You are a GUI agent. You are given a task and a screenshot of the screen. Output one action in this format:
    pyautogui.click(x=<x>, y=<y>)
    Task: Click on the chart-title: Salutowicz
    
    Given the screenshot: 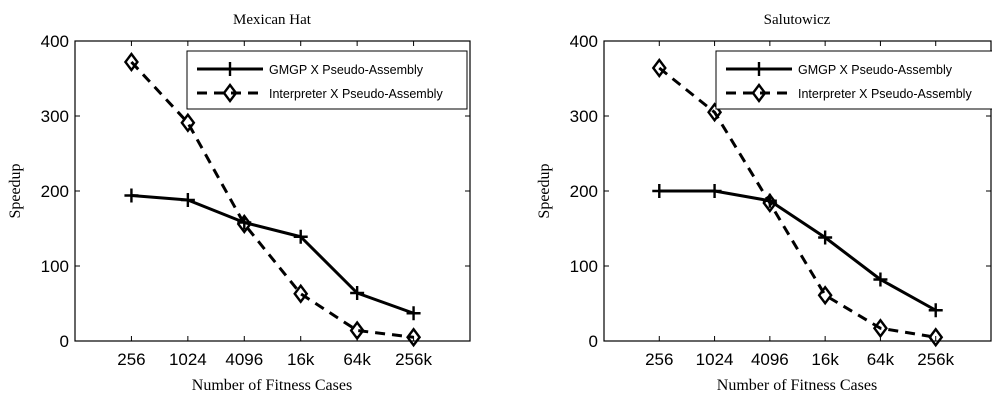 What is the action you would take?
    pyautogui.click(x=797, y=20)
    